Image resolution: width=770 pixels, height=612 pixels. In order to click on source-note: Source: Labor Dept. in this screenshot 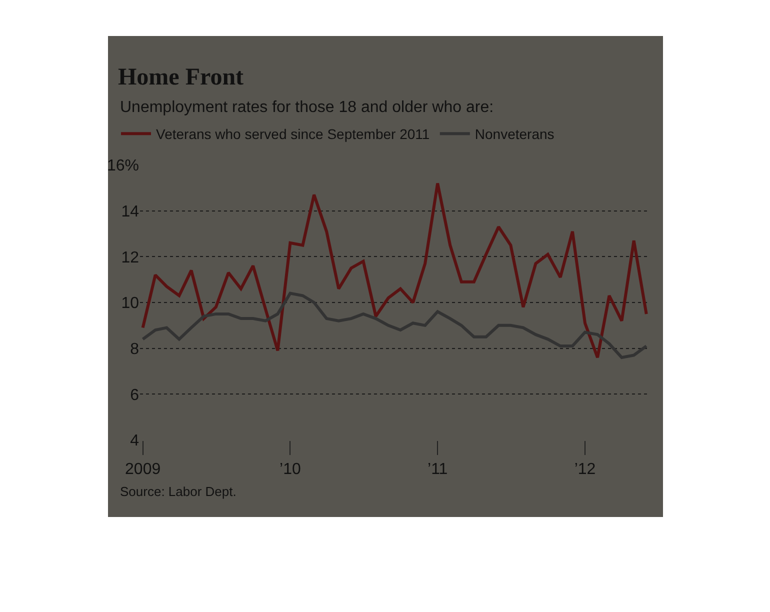, I will do `click(178, 491)`.